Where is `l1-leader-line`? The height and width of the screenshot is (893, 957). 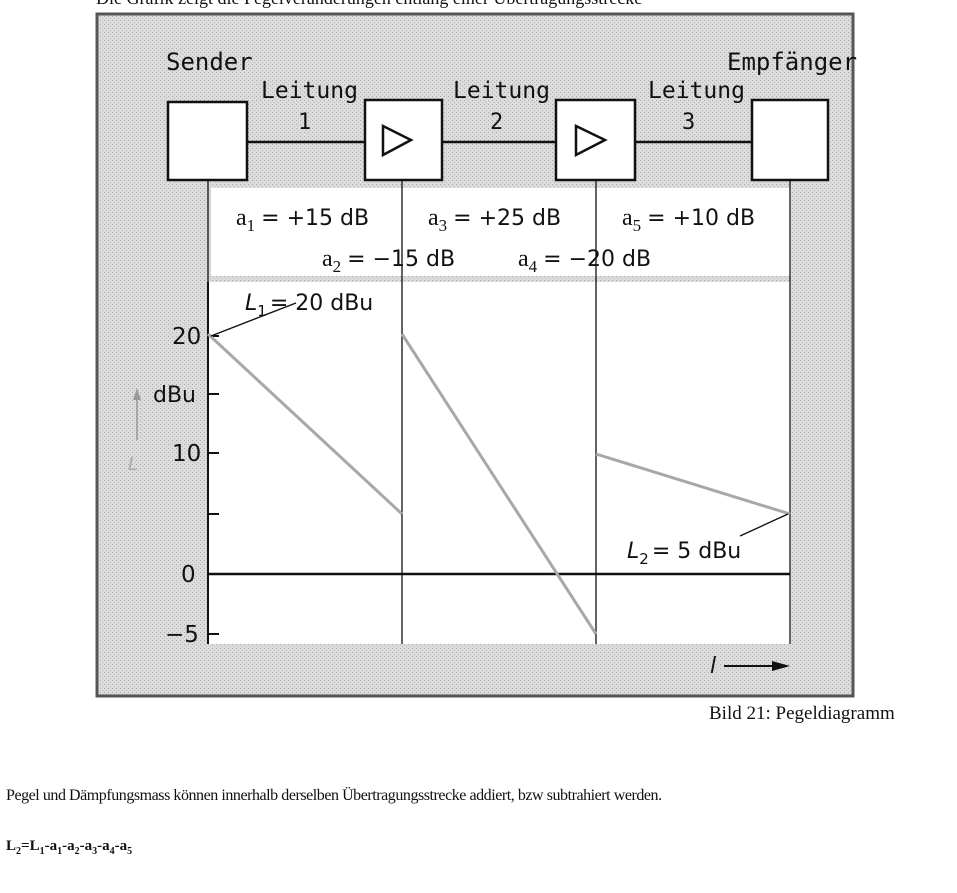
l1-leader-line is located at coordinates (253, 319).